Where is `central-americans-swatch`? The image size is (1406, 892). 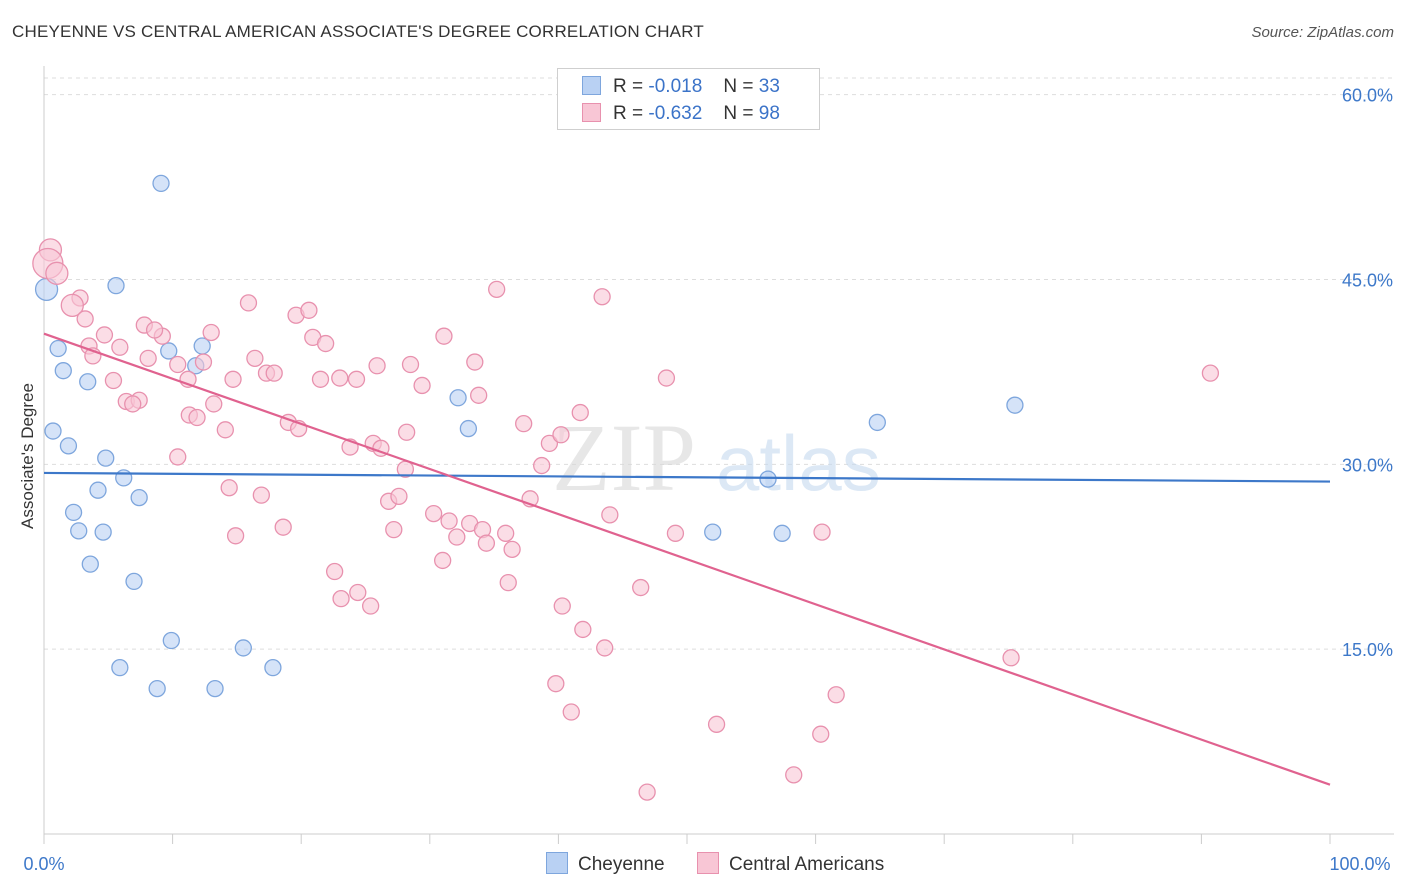 central-americans-swatch is located at coordinates (591, 112).